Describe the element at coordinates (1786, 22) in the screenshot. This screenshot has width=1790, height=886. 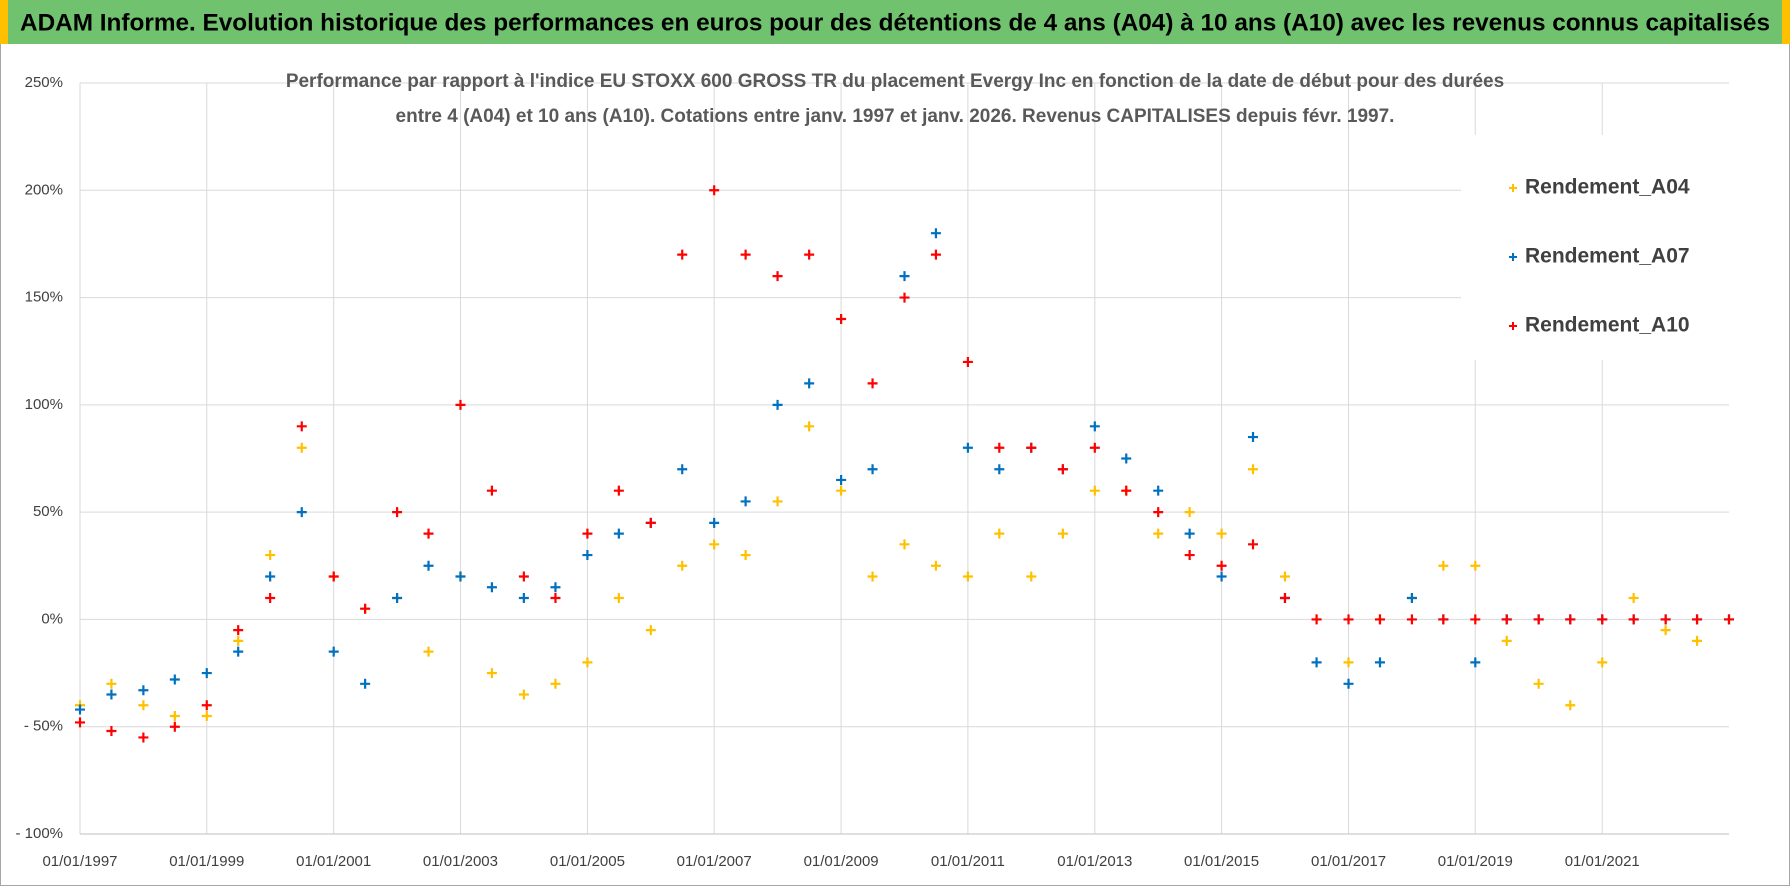
I see `title-bar-corner` at that location.